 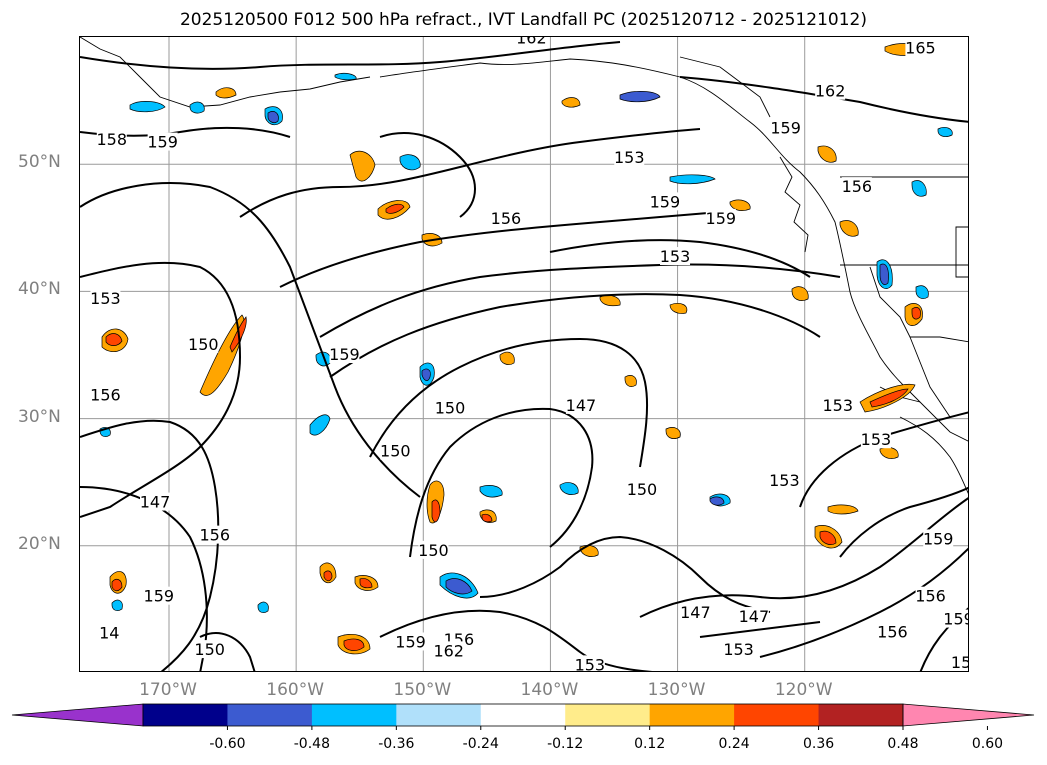 I want to click on colorbar-tick-label: -0.48, so click(x=311, y=744).